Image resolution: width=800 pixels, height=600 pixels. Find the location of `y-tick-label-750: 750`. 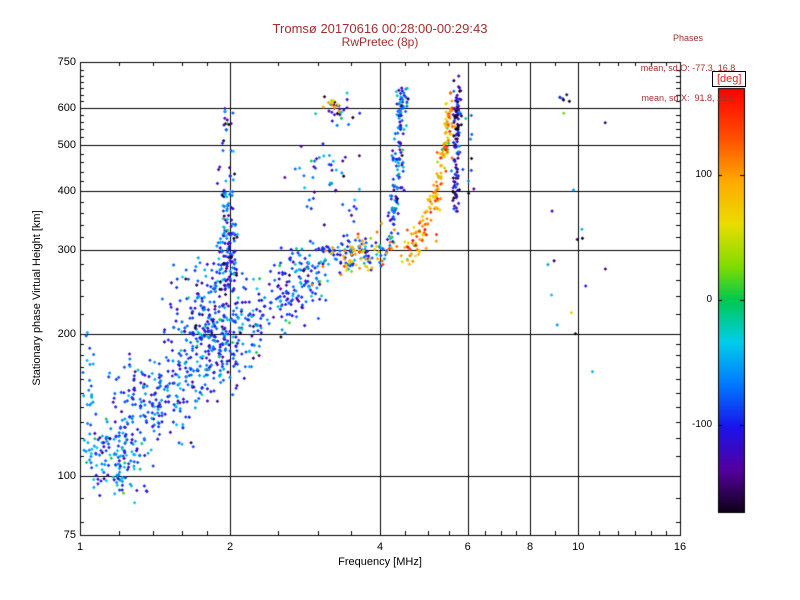

y-tick-label-750: 750 is located at coordinates (66, 62).